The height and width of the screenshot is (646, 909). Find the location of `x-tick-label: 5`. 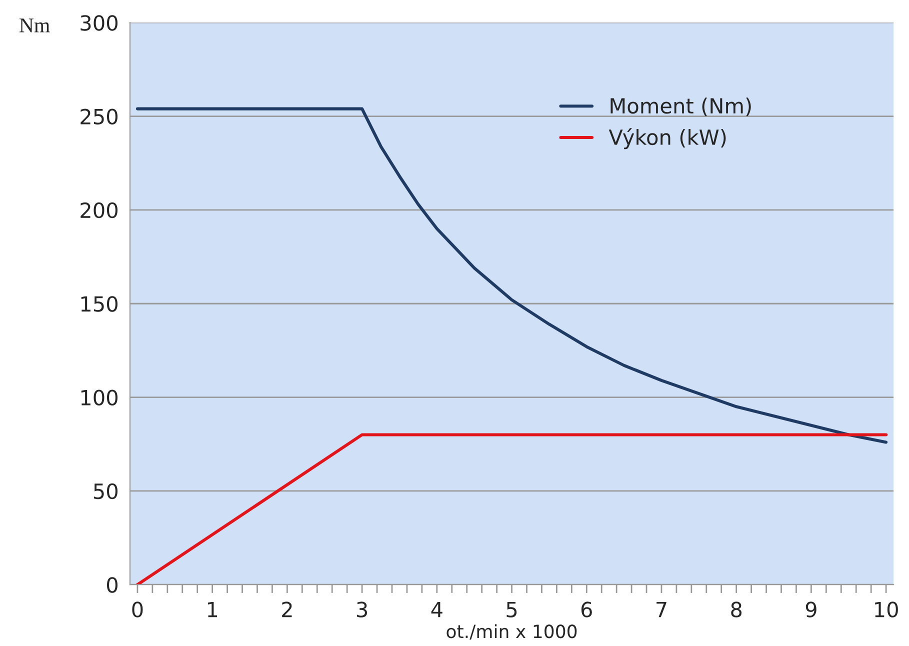

x-tick-label: 5 is located at coordinates (511, 610).